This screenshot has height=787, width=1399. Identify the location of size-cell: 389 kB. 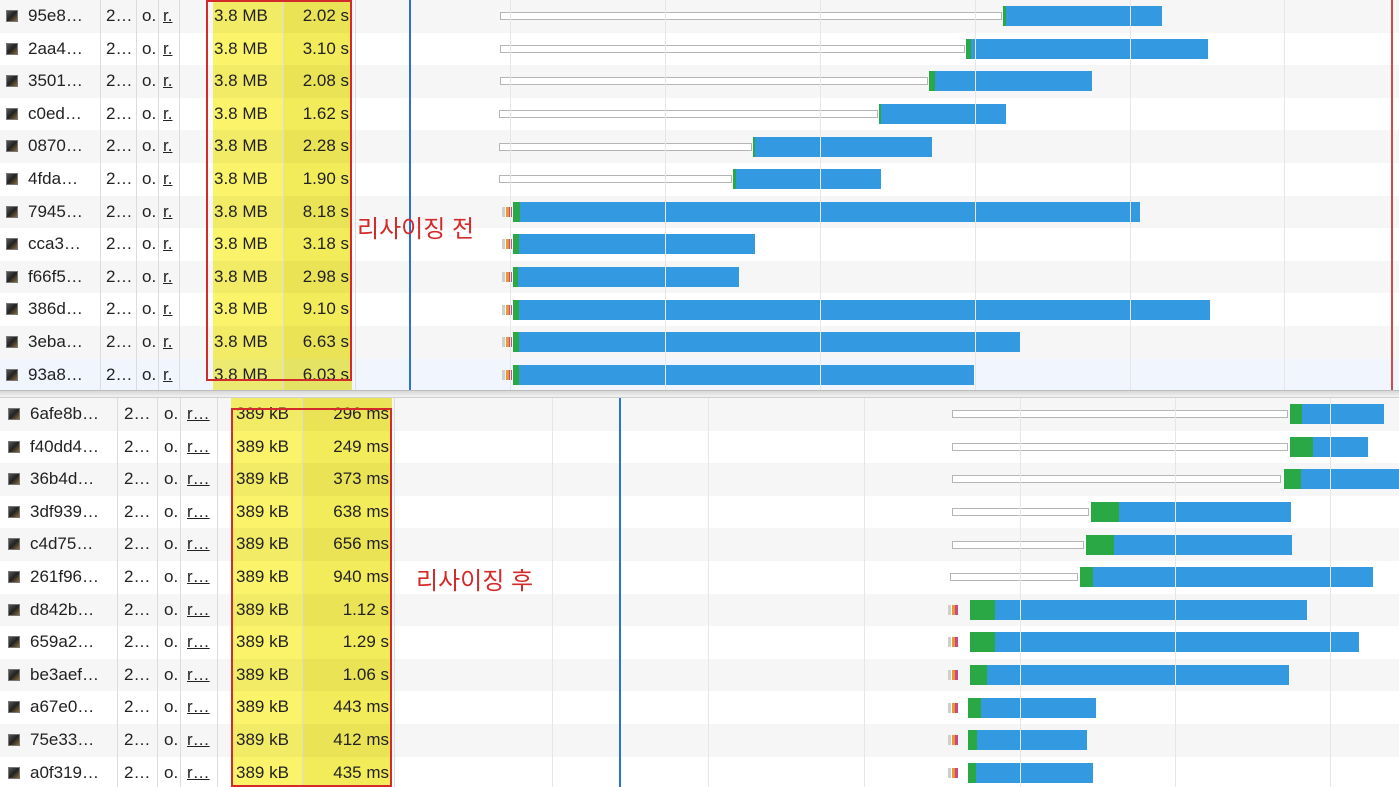
(262, 707).